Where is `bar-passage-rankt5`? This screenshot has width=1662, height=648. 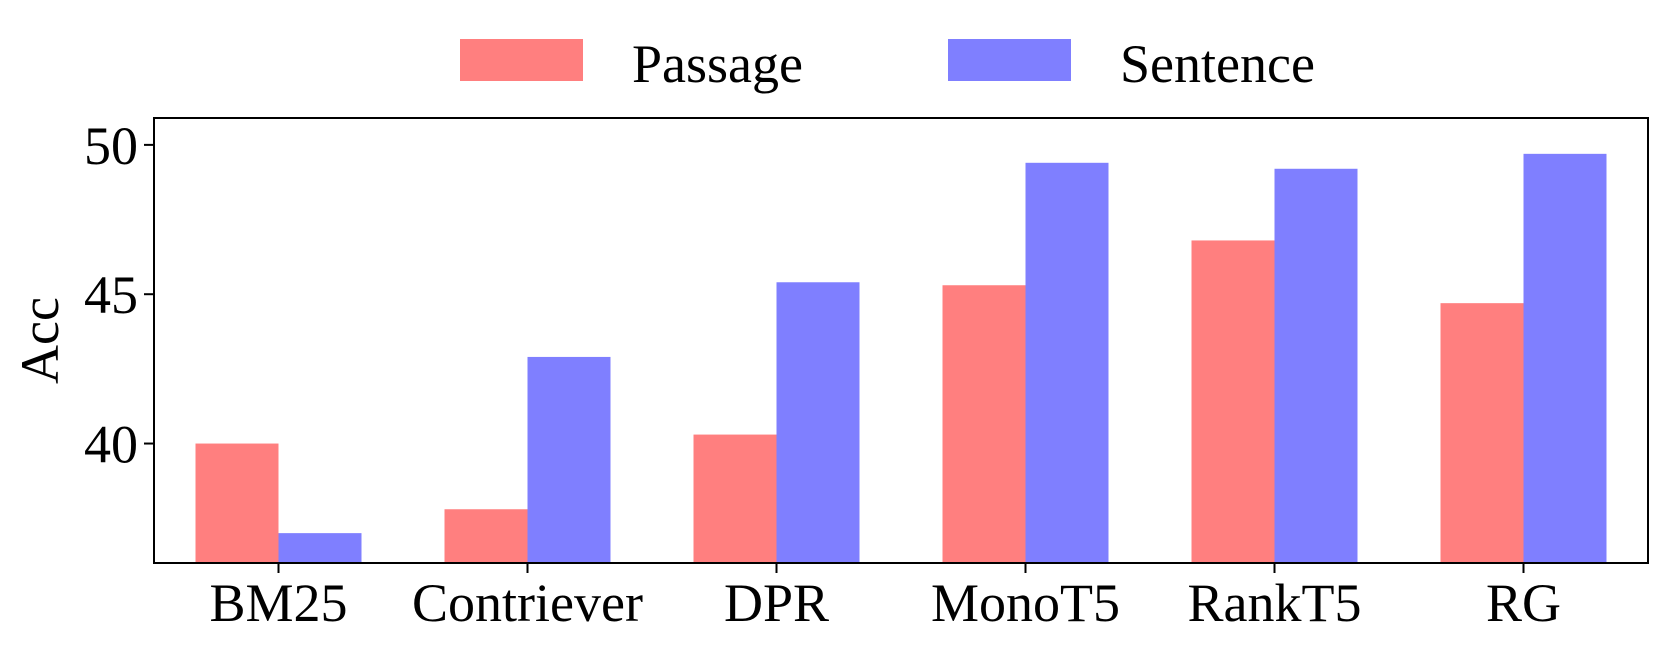
bar-passage-rankt5 is located at coordinates (1233, 402).